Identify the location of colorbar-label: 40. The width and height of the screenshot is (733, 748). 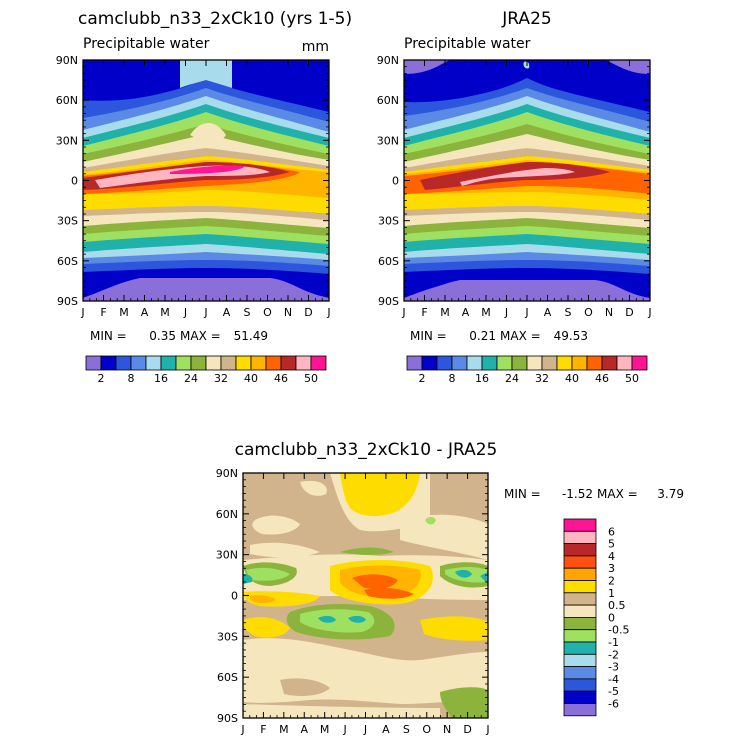
(251, 378).